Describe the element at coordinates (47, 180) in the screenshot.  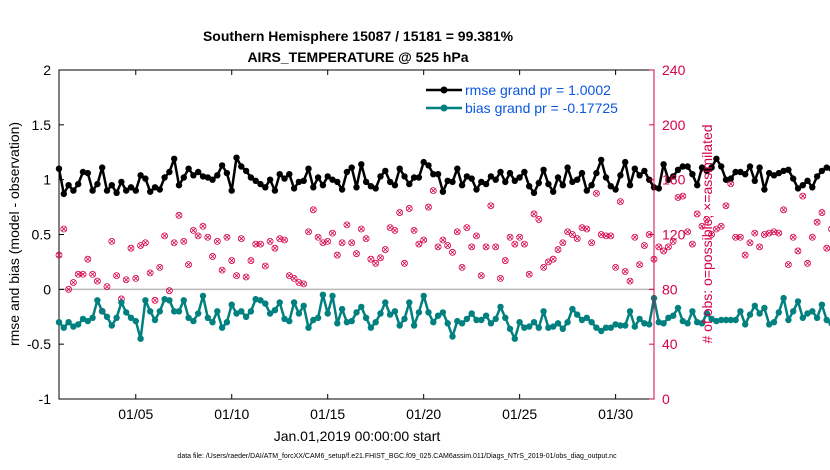
I see `y-tick-label: 1` at that location.